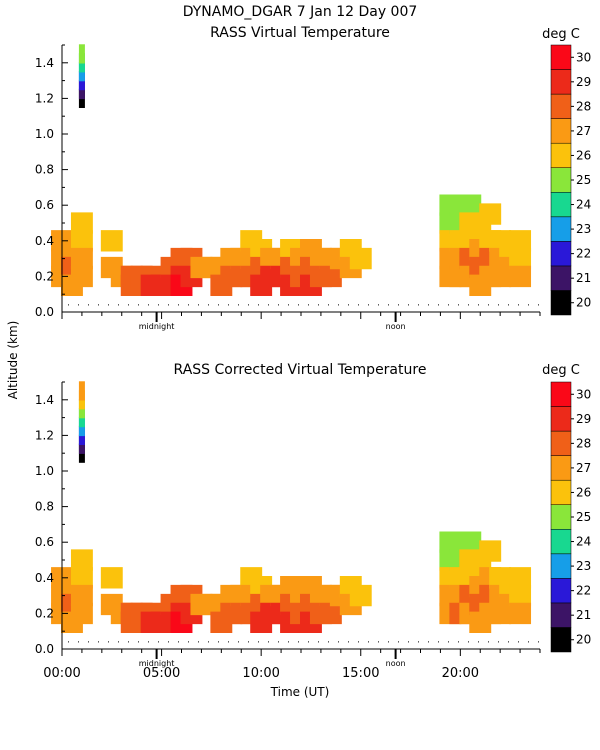 The height and width of the screenshot is (750, 600). I want to click on y-tick-label: 1.2, so click(44, 435).